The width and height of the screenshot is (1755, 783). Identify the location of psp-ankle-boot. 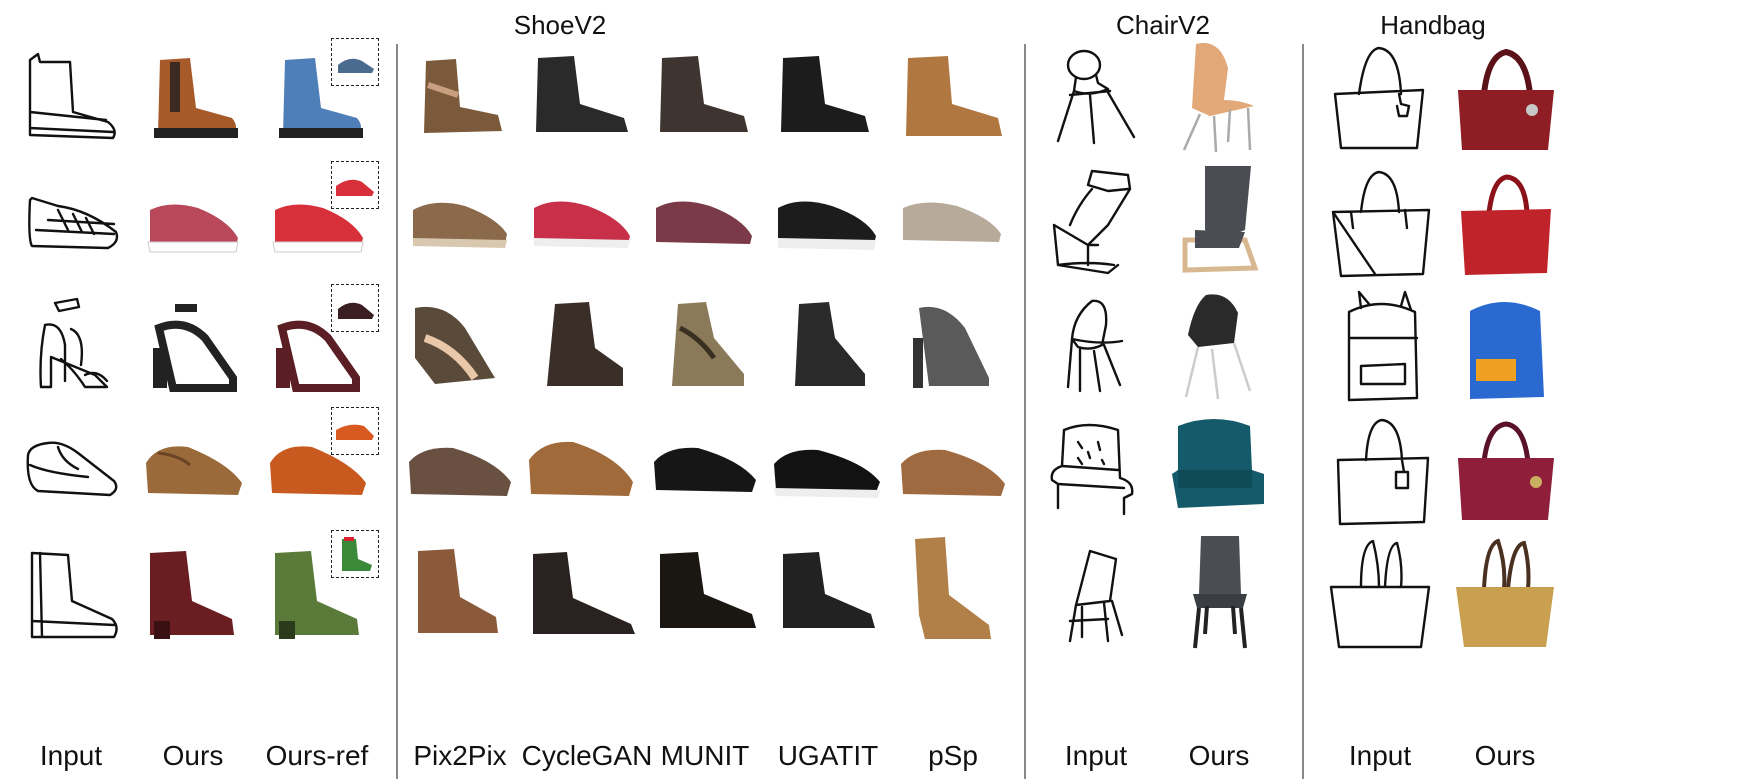
(952, 591).